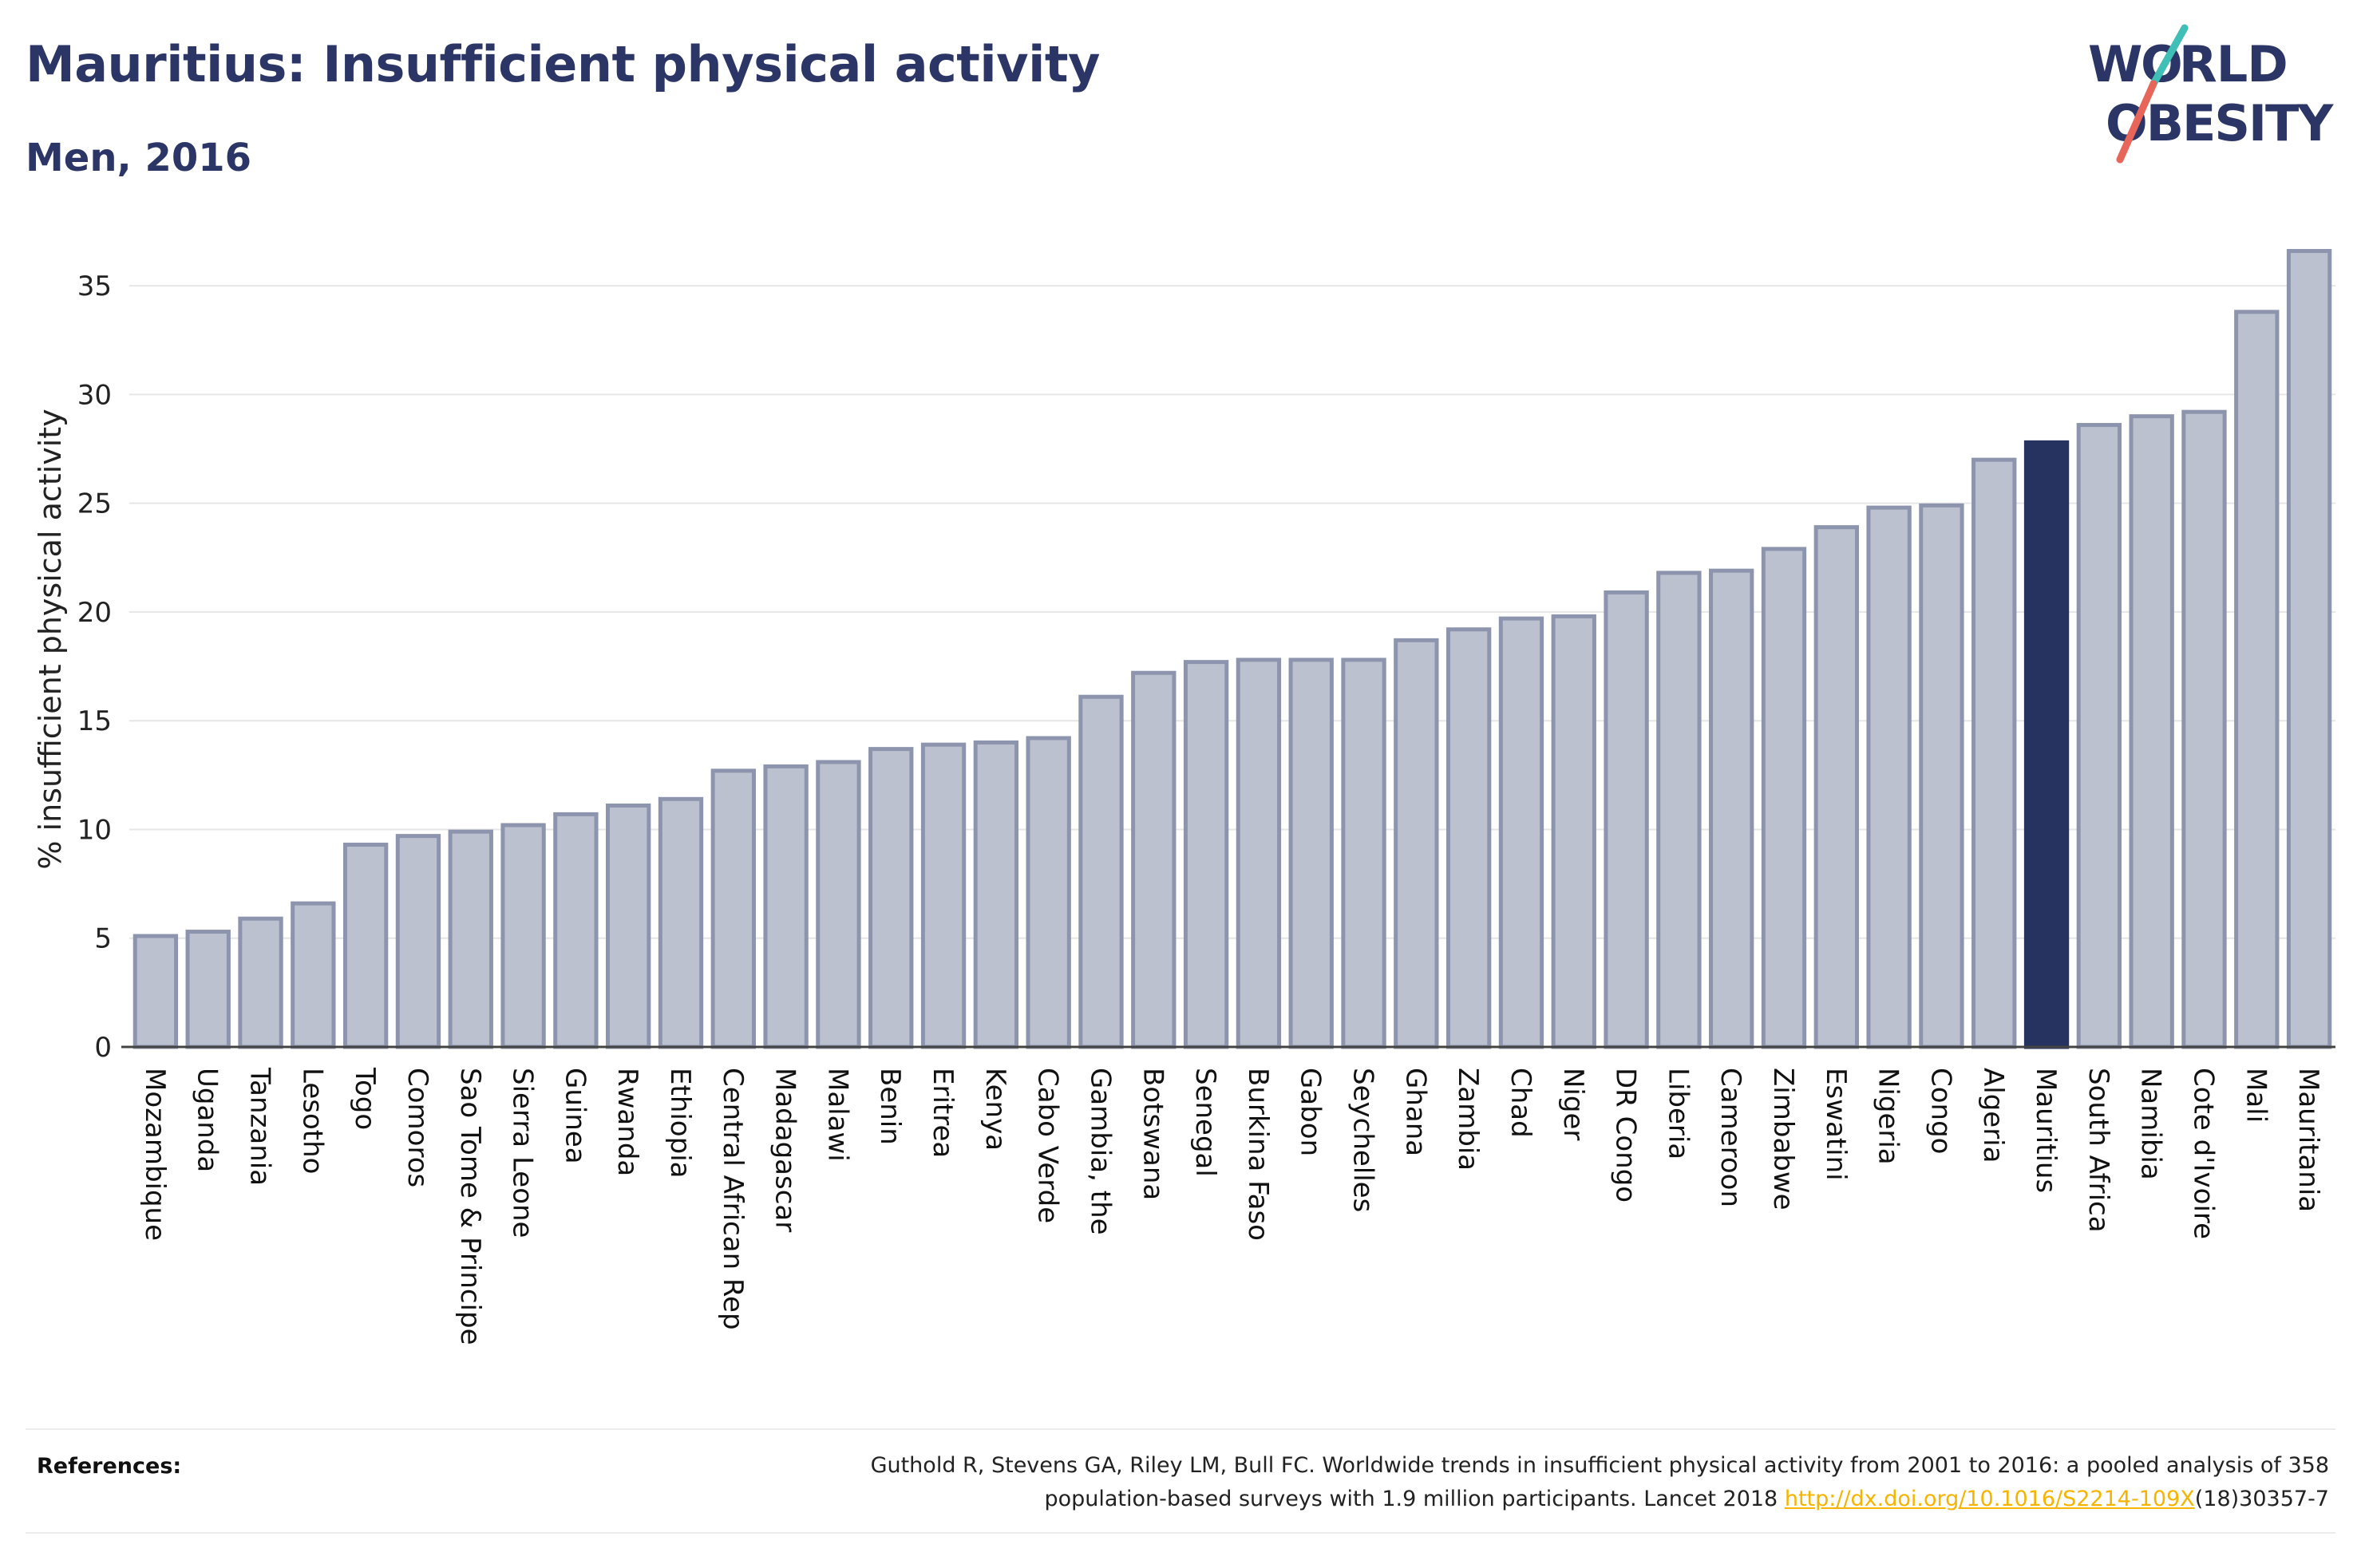 This screenshot has width=2361, height=1568. What do you see at coordinates (1836, 1124) in the screenshot?
I see `x-tick-label: Eswatini` at bounding box center [1836, 1124].